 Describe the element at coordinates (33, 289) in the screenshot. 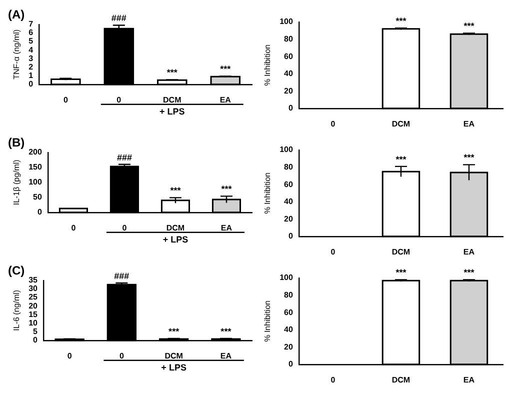

I see `y-tick-label: 30` at that location.